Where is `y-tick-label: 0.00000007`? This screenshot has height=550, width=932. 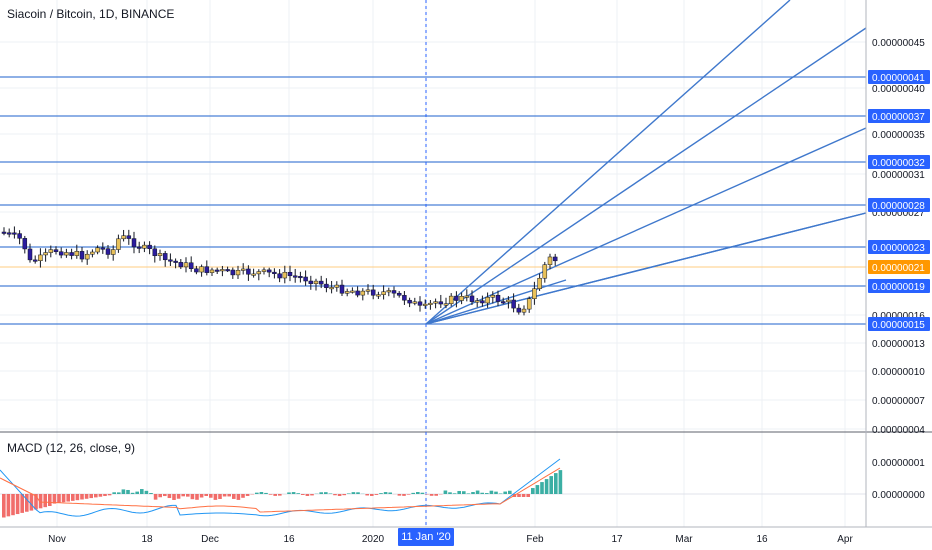
y-tick-label: 0.00000007 is located at coordinates (898, 401).